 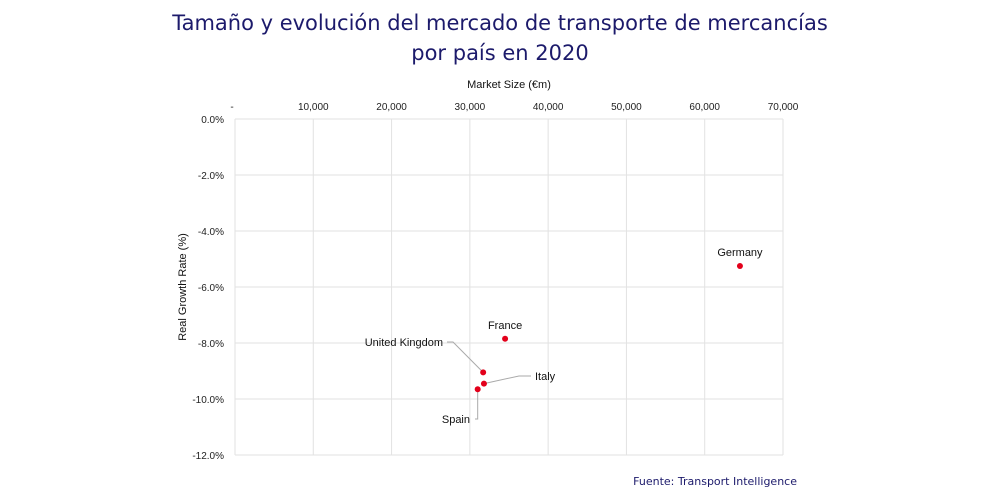 I want to click on point-label: Germany, so click(x=740, y=253).